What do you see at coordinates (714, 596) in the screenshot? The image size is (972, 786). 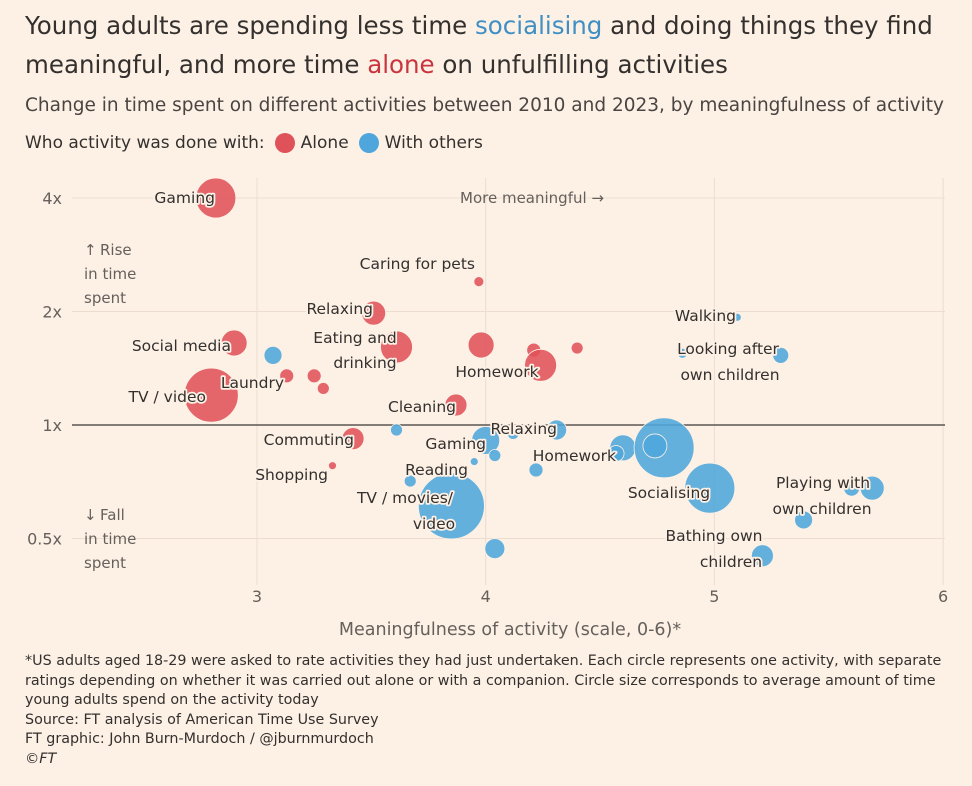 I see `x-tick-label: 5` at bounding box center [714, 596].